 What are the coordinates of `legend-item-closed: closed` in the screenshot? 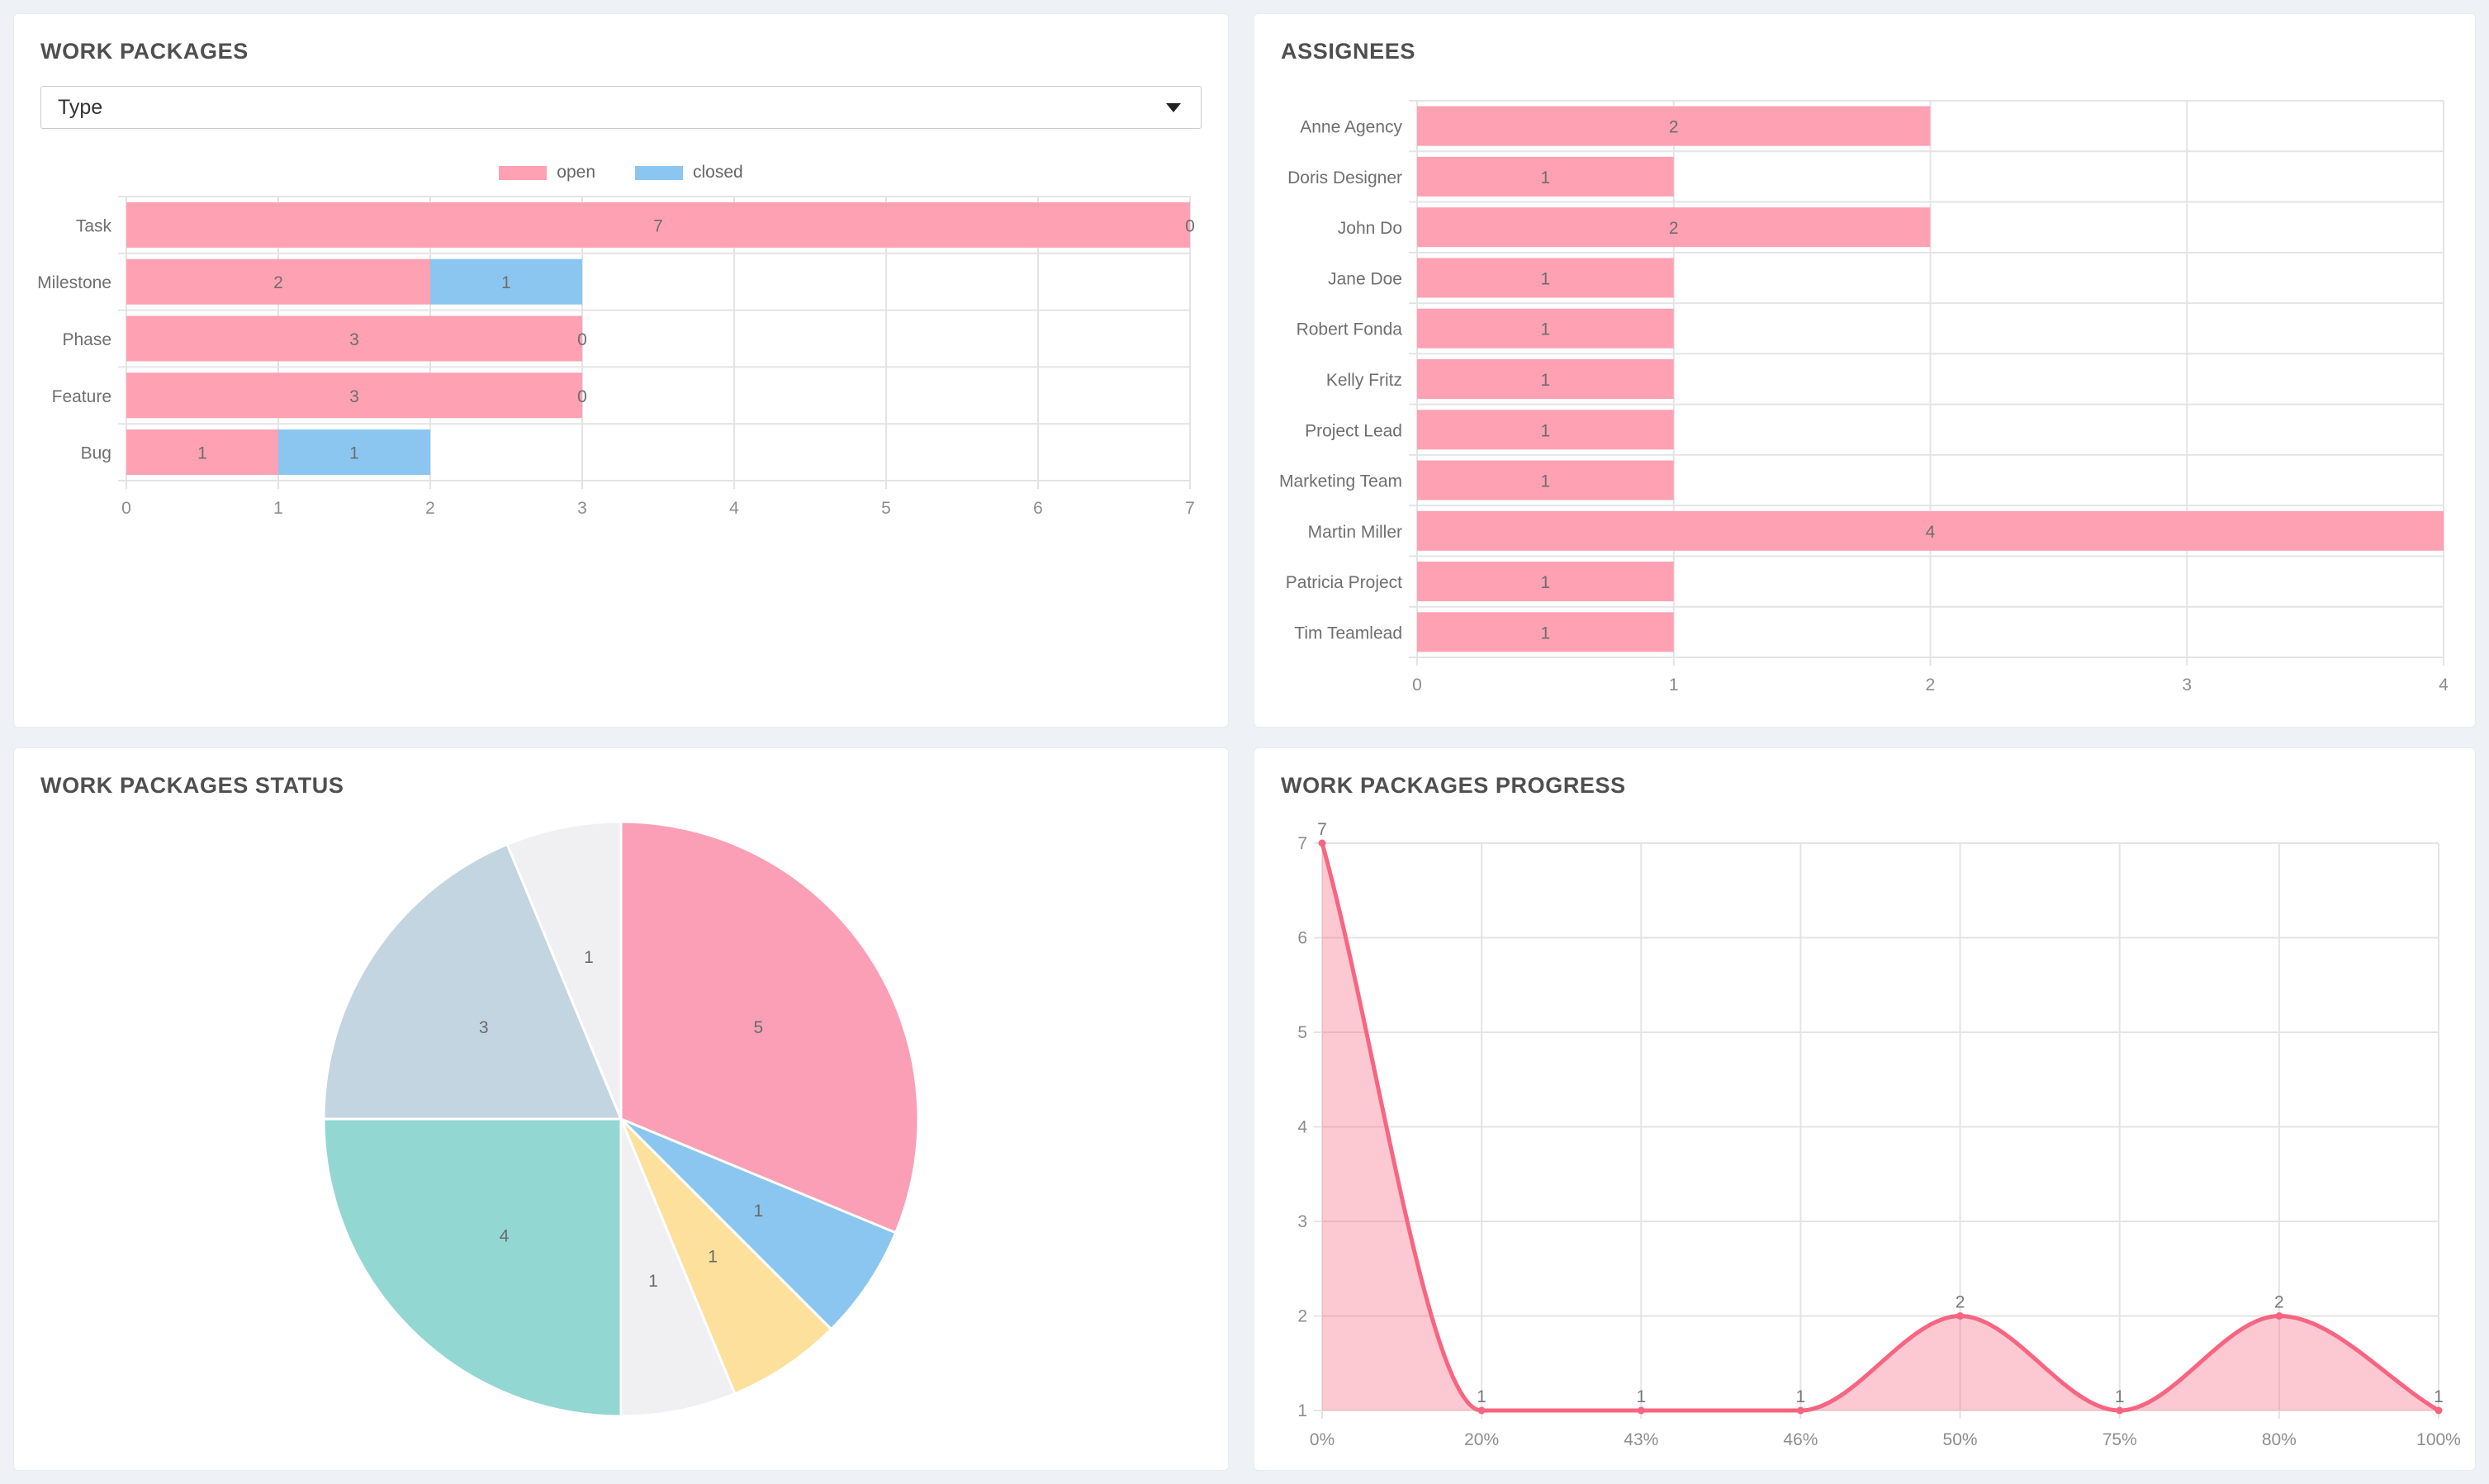 It's located at (689, 173).